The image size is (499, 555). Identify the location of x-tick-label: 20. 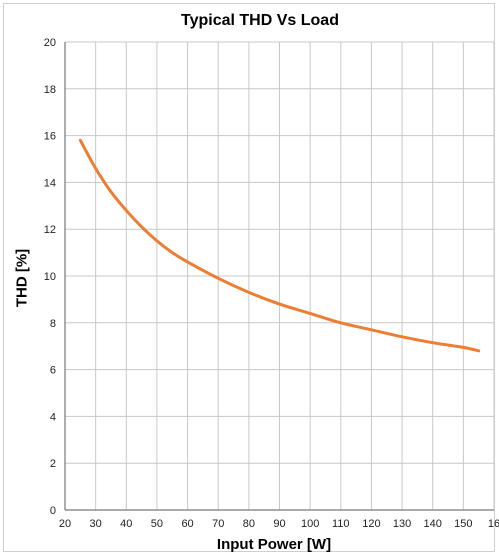
(65, 524).